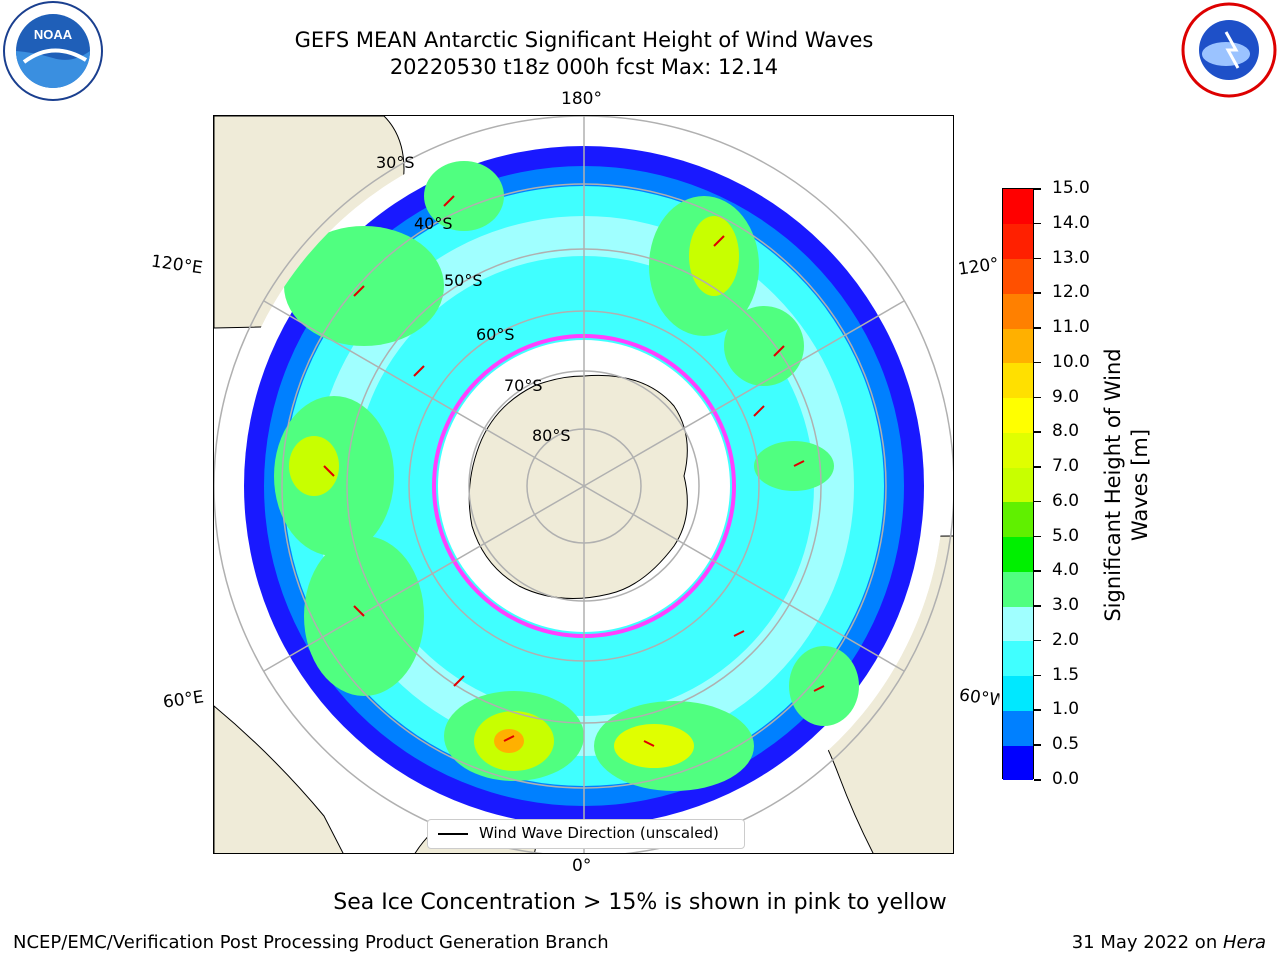 This screenshot has width=1280, height=960. I want to click on colorbar-tick-label: 6.0, so click(1066, 500).